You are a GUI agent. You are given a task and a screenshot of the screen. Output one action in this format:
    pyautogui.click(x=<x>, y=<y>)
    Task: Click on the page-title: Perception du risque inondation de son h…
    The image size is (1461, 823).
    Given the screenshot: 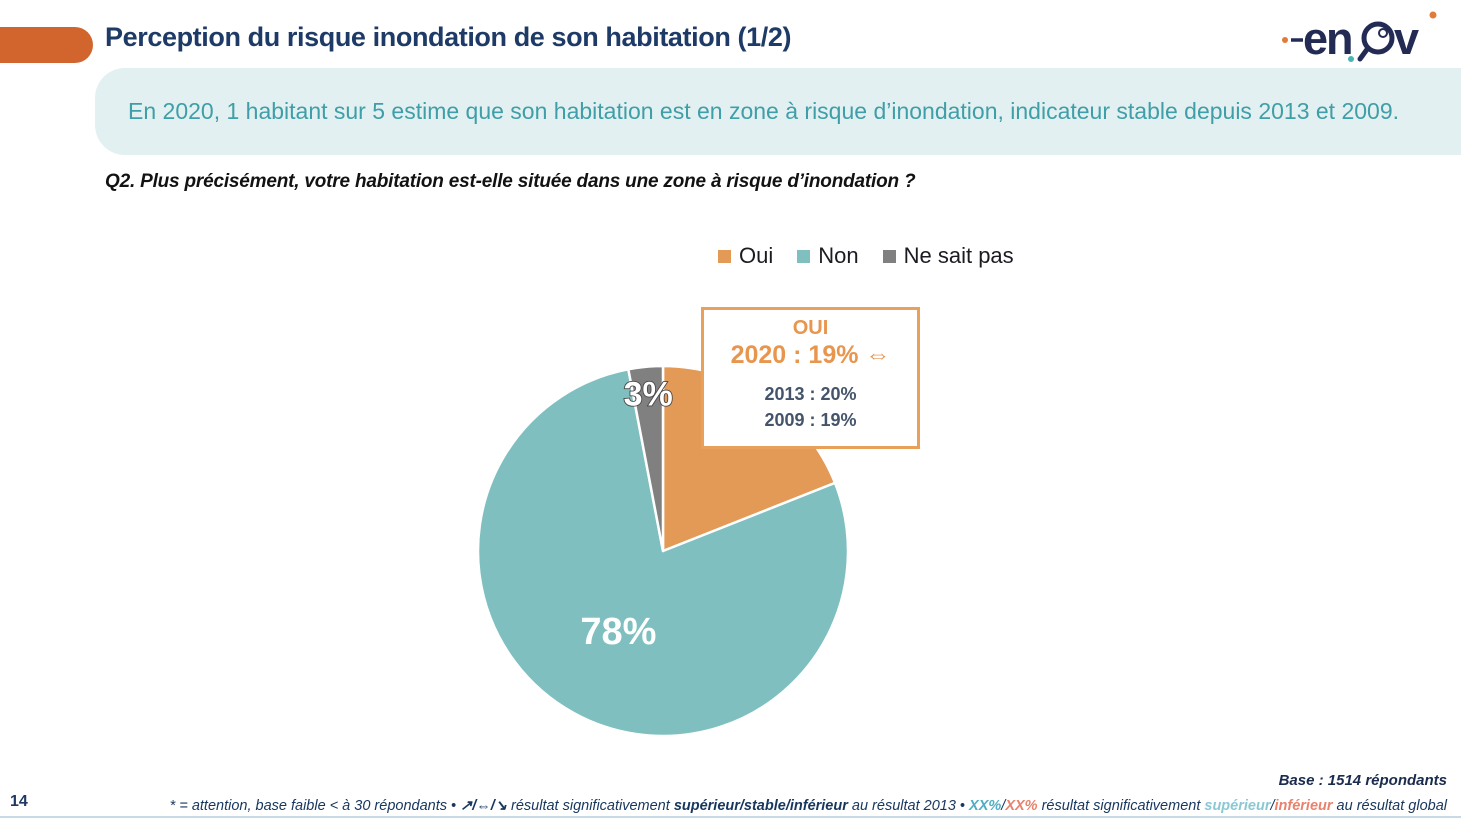 What is the action you would take?
    pyautogui.click(x=448, y=37)
    